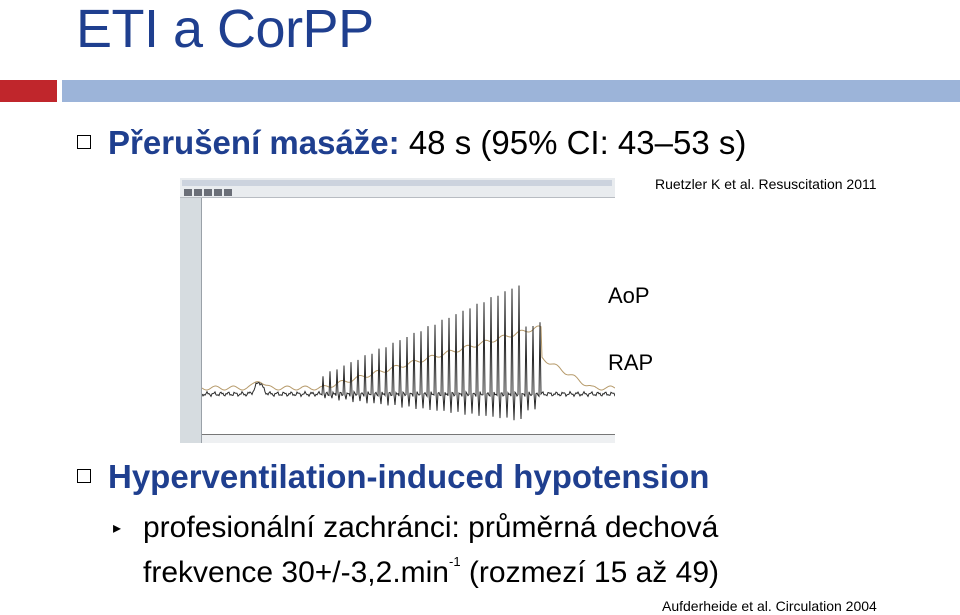 This screenshot has height=615, width=960. I want to click on title-accent-bar-red, so click(28, 91).